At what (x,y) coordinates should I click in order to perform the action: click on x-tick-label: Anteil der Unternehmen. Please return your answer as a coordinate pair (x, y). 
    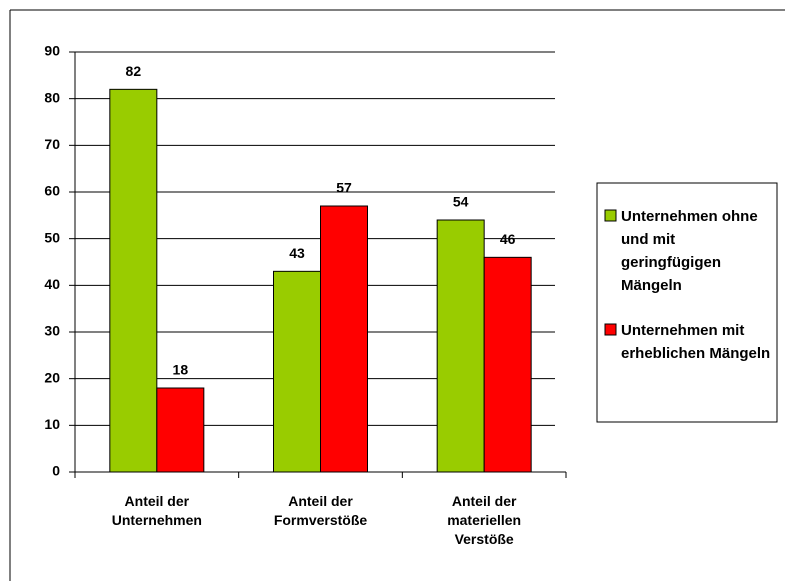
    Looking at the image, I should click on (156, 510).